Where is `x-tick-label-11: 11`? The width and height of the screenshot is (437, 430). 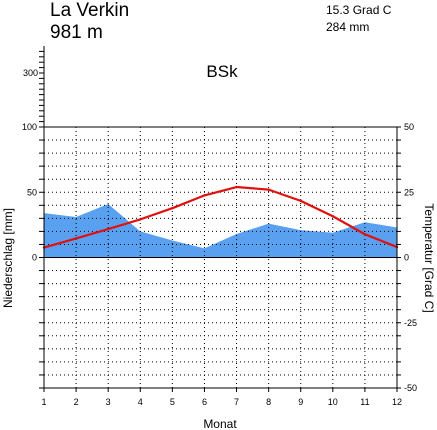 x-tick-label-11: 11 is located at coordinates (364, 402).